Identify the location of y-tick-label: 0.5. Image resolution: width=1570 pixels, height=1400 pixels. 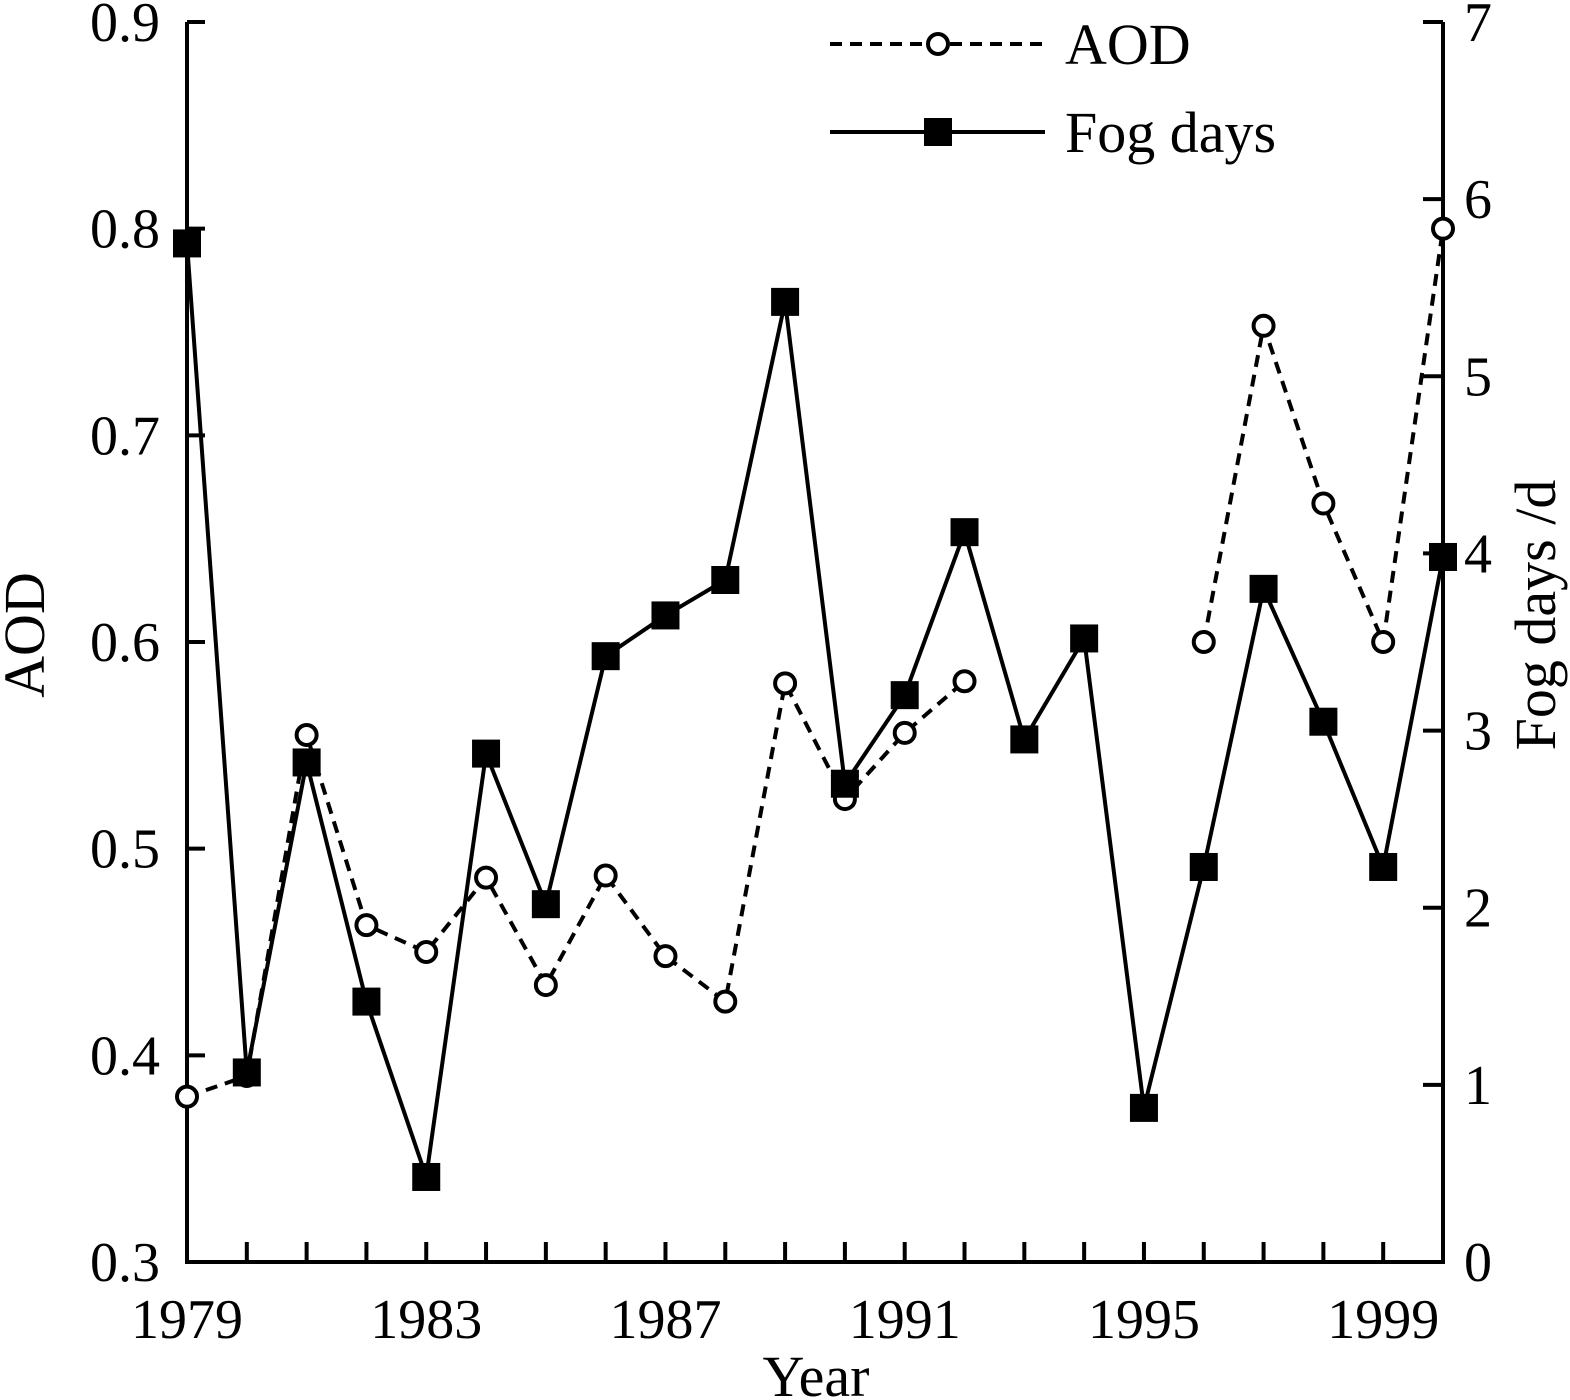
(125, 850).